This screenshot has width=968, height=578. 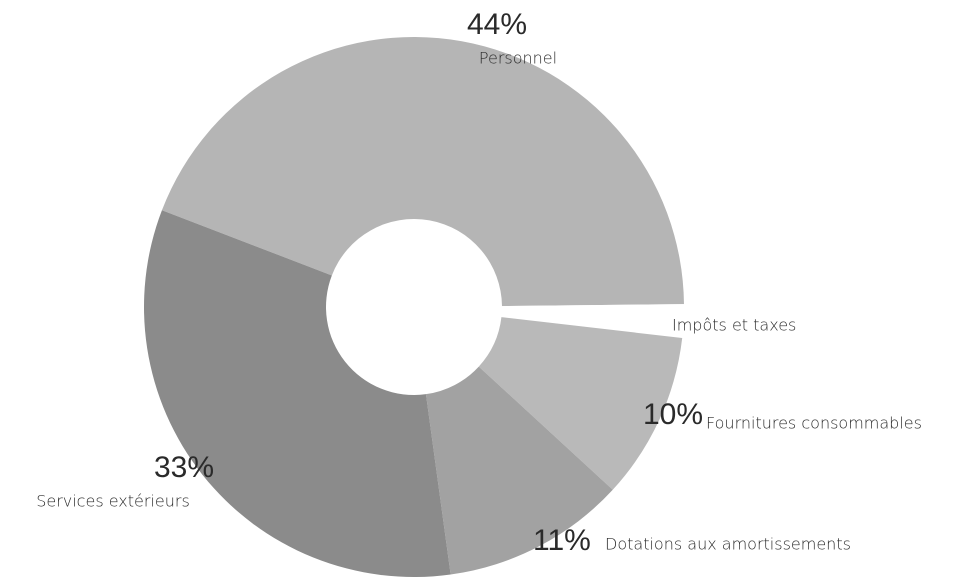 I want to click on value-label: 11%, so click(x=562, y=540).